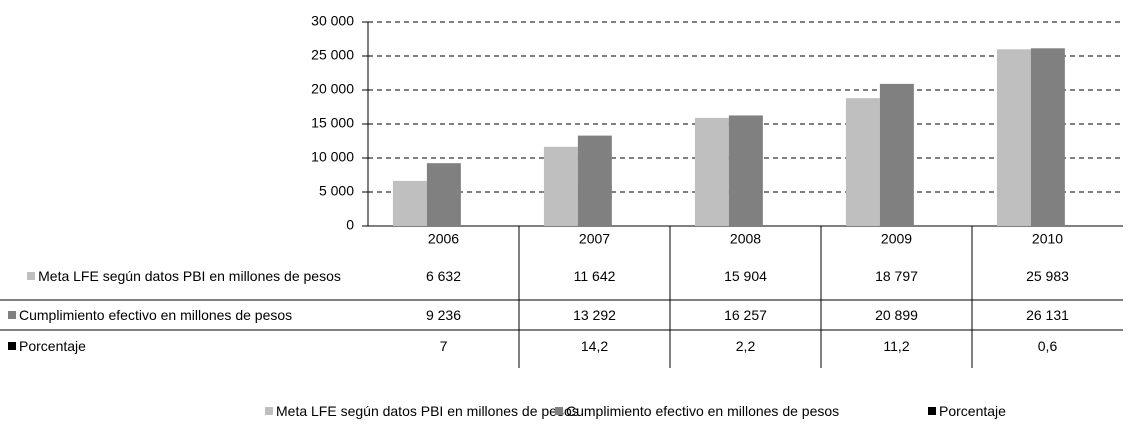 Image resolution: width=1129 pixels, height=425 pixels. What do you see at coordinates (594, 345) in the screenshot?
I see `table-cell: 14,2` at bounding box center [594, 345].